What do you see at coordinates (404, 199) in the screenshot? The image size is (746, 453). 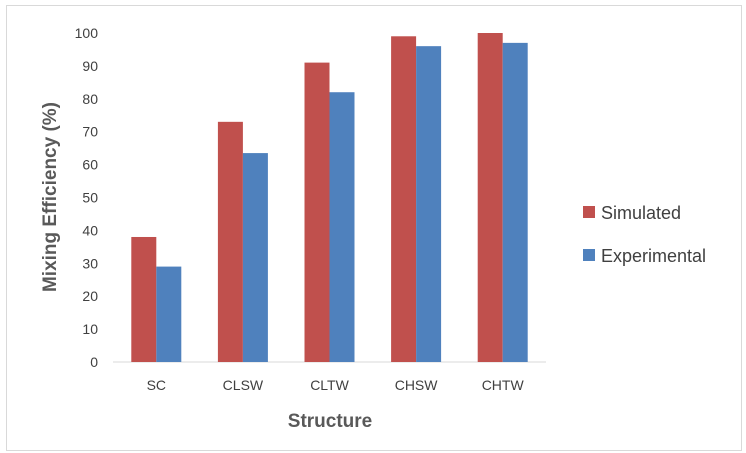 I see `bar-simulated-chsw` at bounding box center [404, 199].